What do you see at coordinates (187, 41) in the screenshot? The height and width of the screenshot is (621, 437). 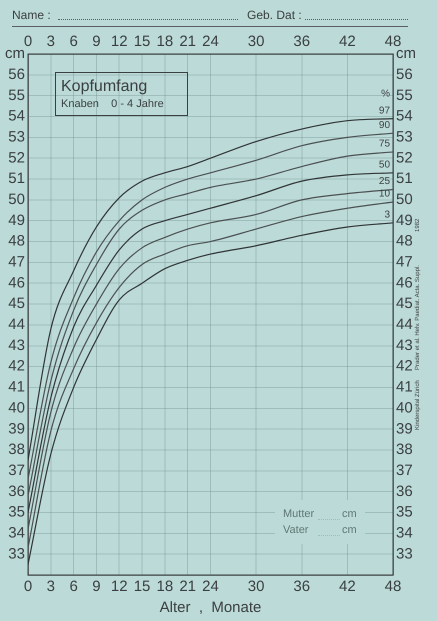 I see `x2-tick-label: 21` at bounding box center [187, 41].